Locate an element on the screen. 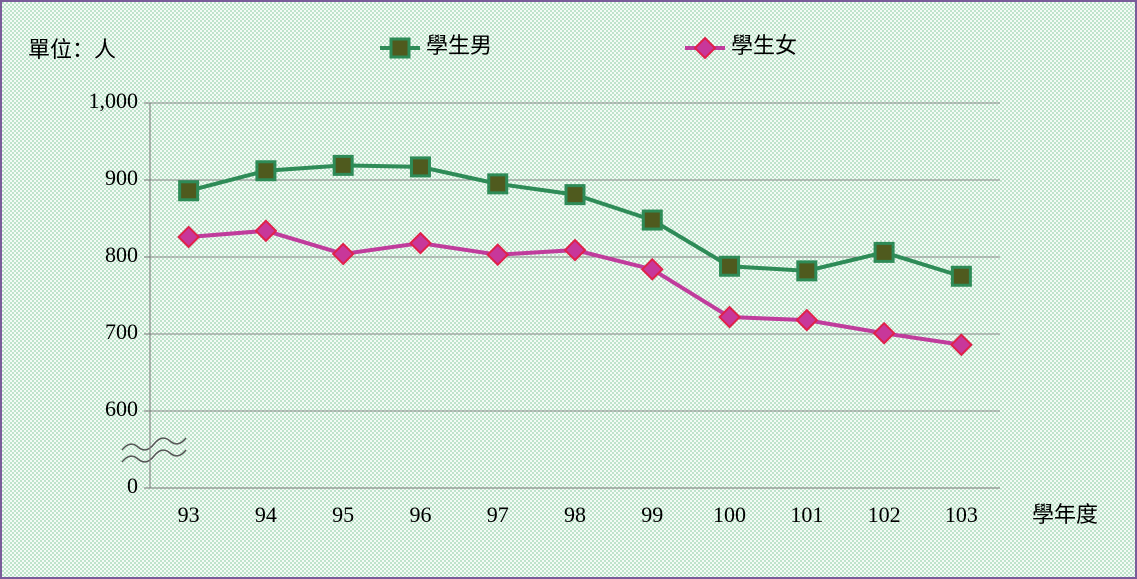  x-tick-label: 94 is located at coordinates (266, 514).